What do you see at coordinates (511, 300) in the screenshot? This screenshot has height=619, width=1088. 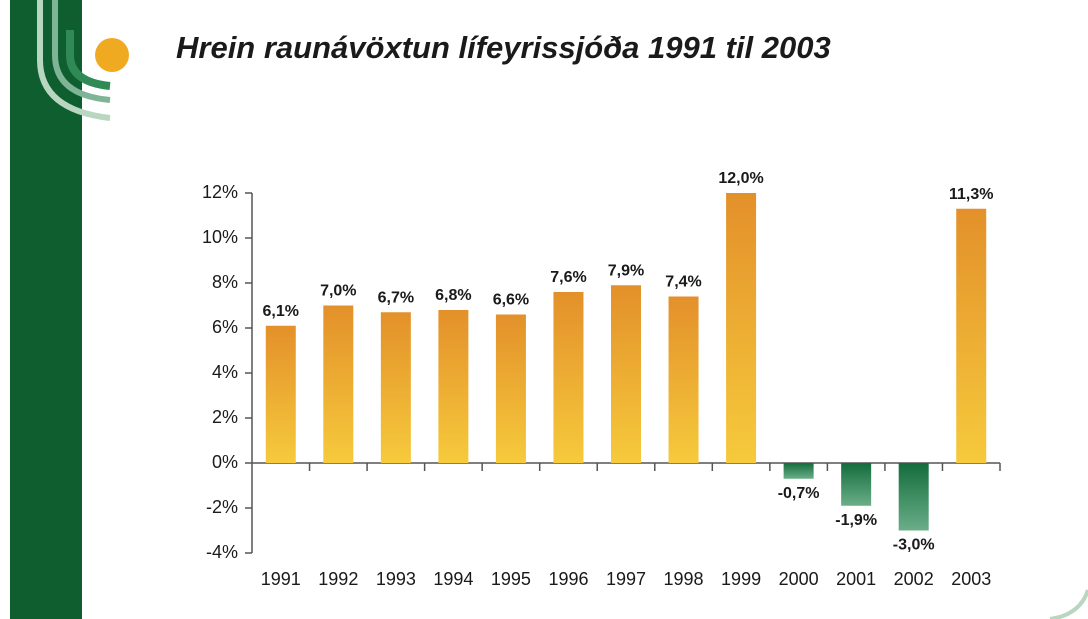 I see `value-label: 6,6%` at bounding box center [511, 300].